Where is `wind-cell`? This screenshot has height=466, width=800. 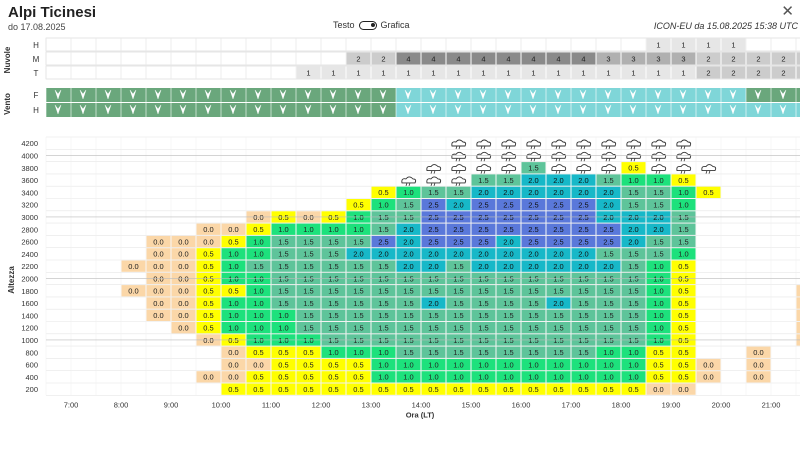 wind-cell is located at coordinates (798, 95).